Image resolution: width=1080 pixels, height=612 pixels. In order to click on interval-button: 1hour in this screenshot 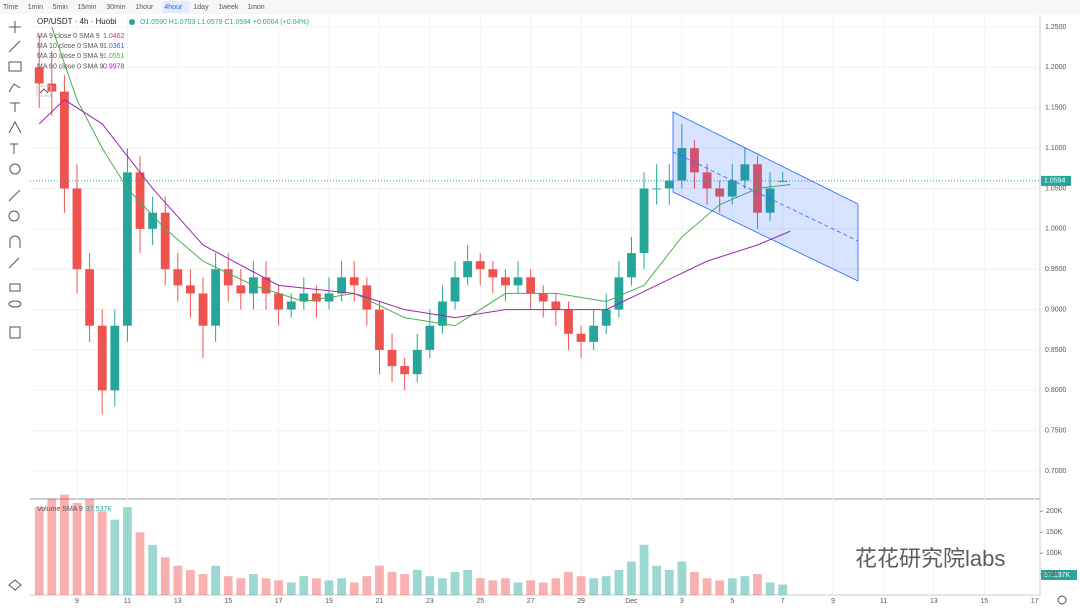, I will do `click(144, 7)`.